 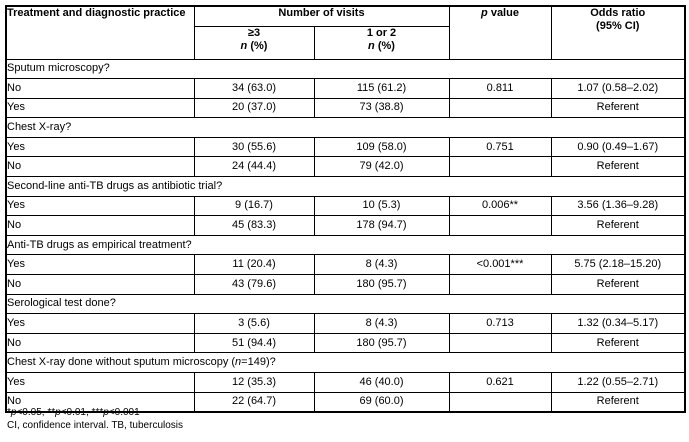 I want to click on odds-ratio-line1: Odds ratio, so click(x=618, y=13).